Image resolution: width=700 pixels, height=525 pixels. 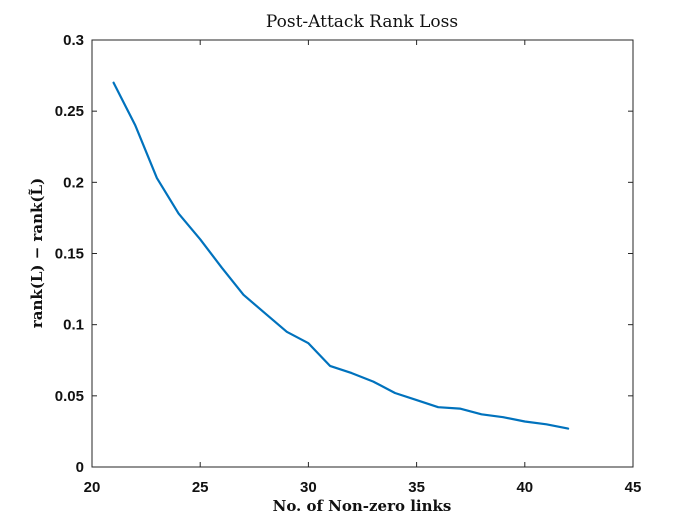 What do you see at coordinates (308, 487) in the screenshot?
I see `x-tick-label: 30` at bounding box center [308, 487].